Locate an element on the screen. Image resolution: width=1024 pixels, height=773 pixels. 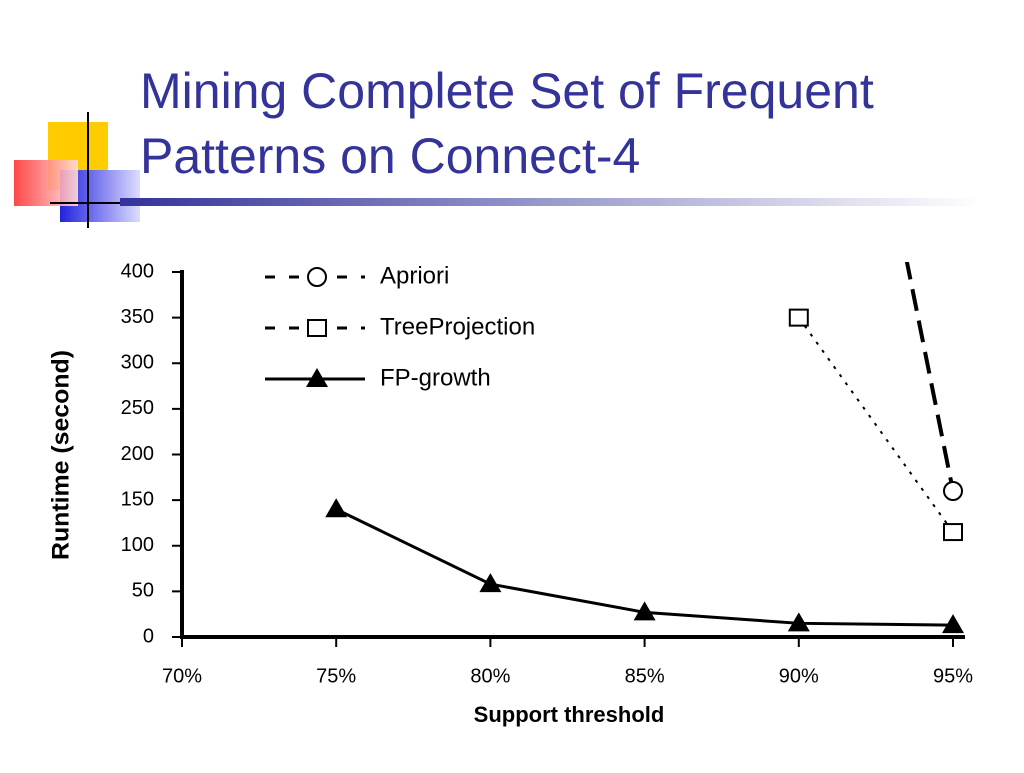
x-tick-label: 75% is located at coordinates (336, 676).